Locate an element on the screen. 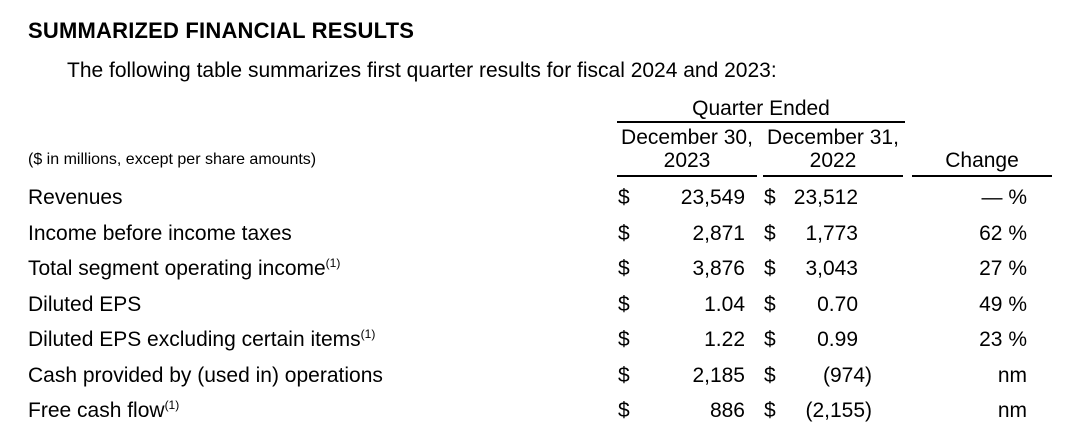 This screenshot has width=1089, height=435. value-fy2023: 3,043 is located at coordinates (831, 268).